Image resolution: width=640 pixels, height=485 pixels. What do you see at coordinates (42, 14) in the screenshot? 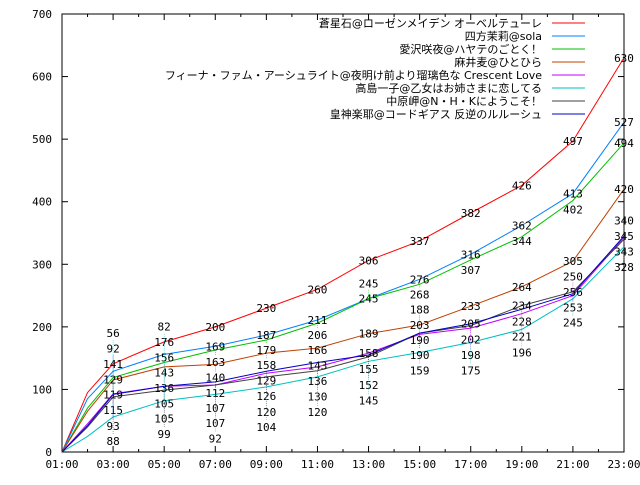
I see `y-tick-label: 700` at bounding box center [42, 14].